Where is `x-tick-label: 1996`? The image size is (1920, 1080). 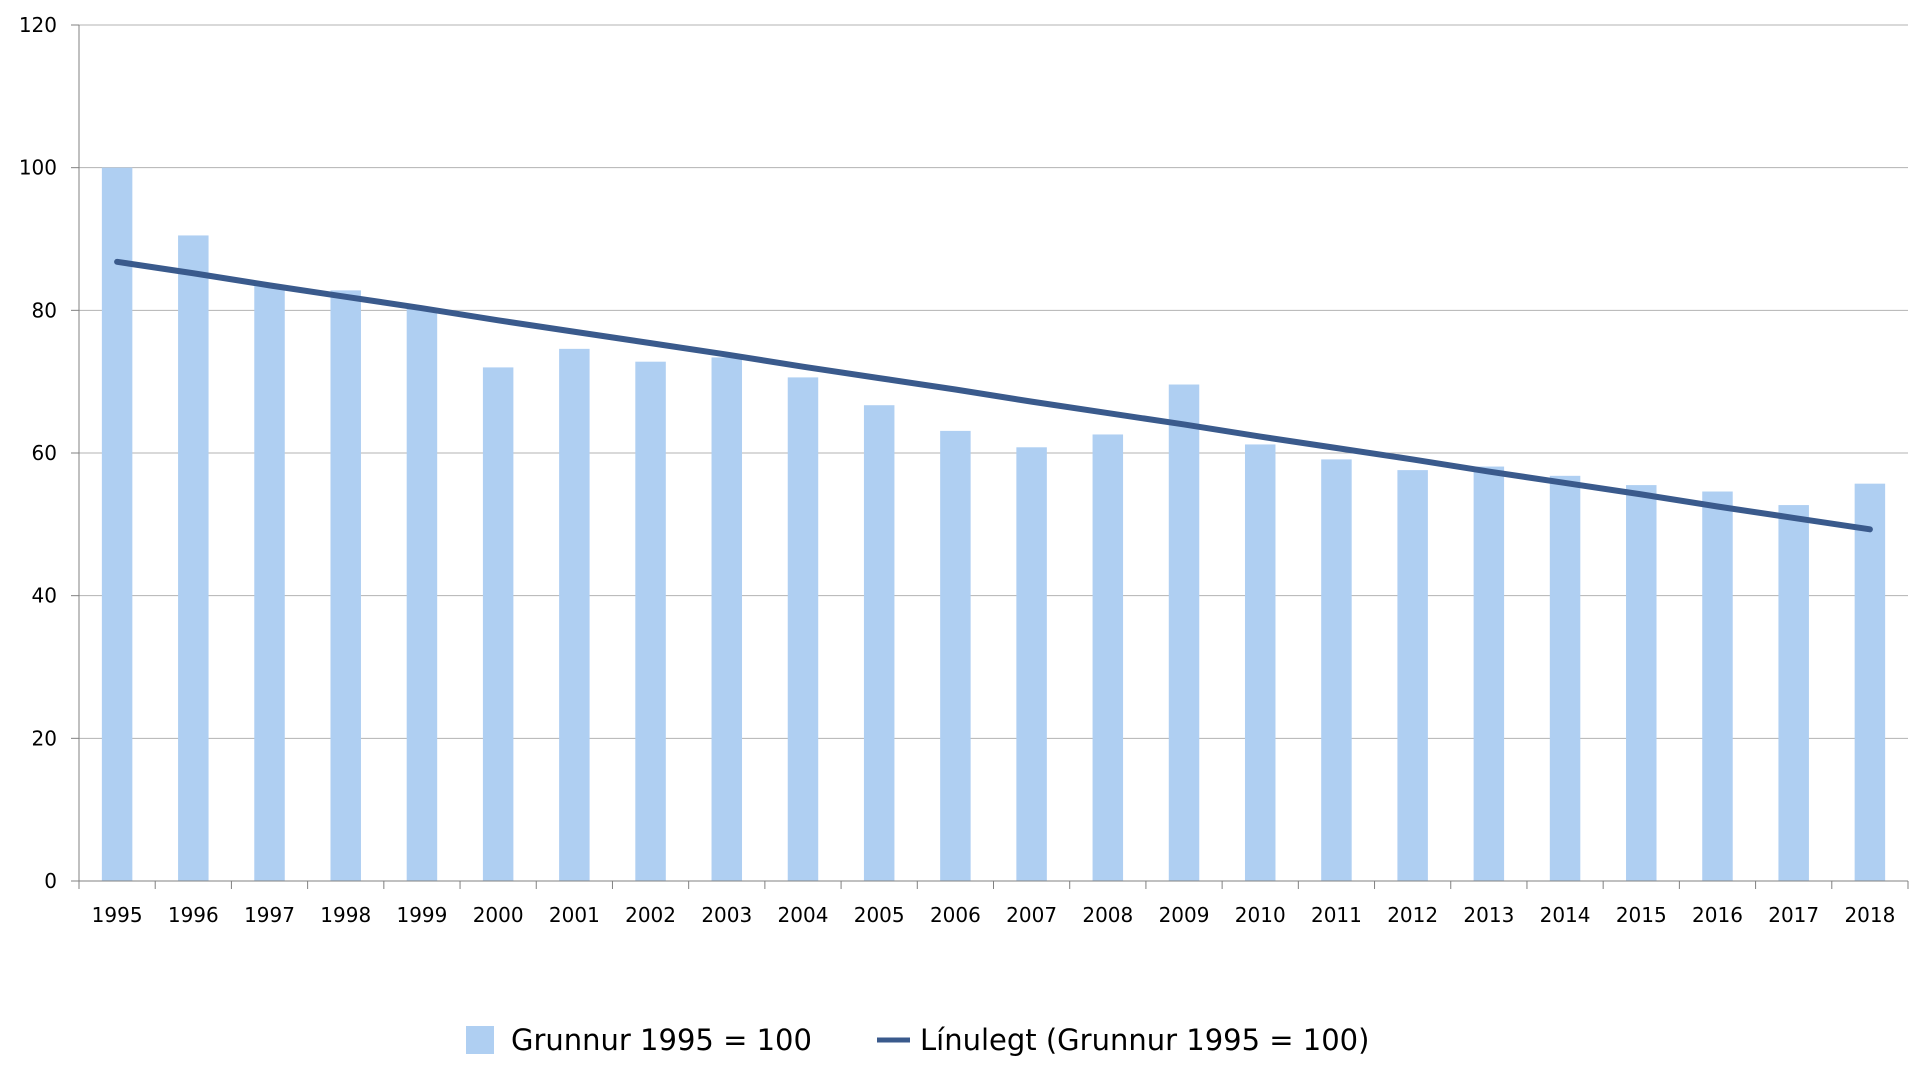
x-tick-label: 1996 is located at coordinates (193, 915).